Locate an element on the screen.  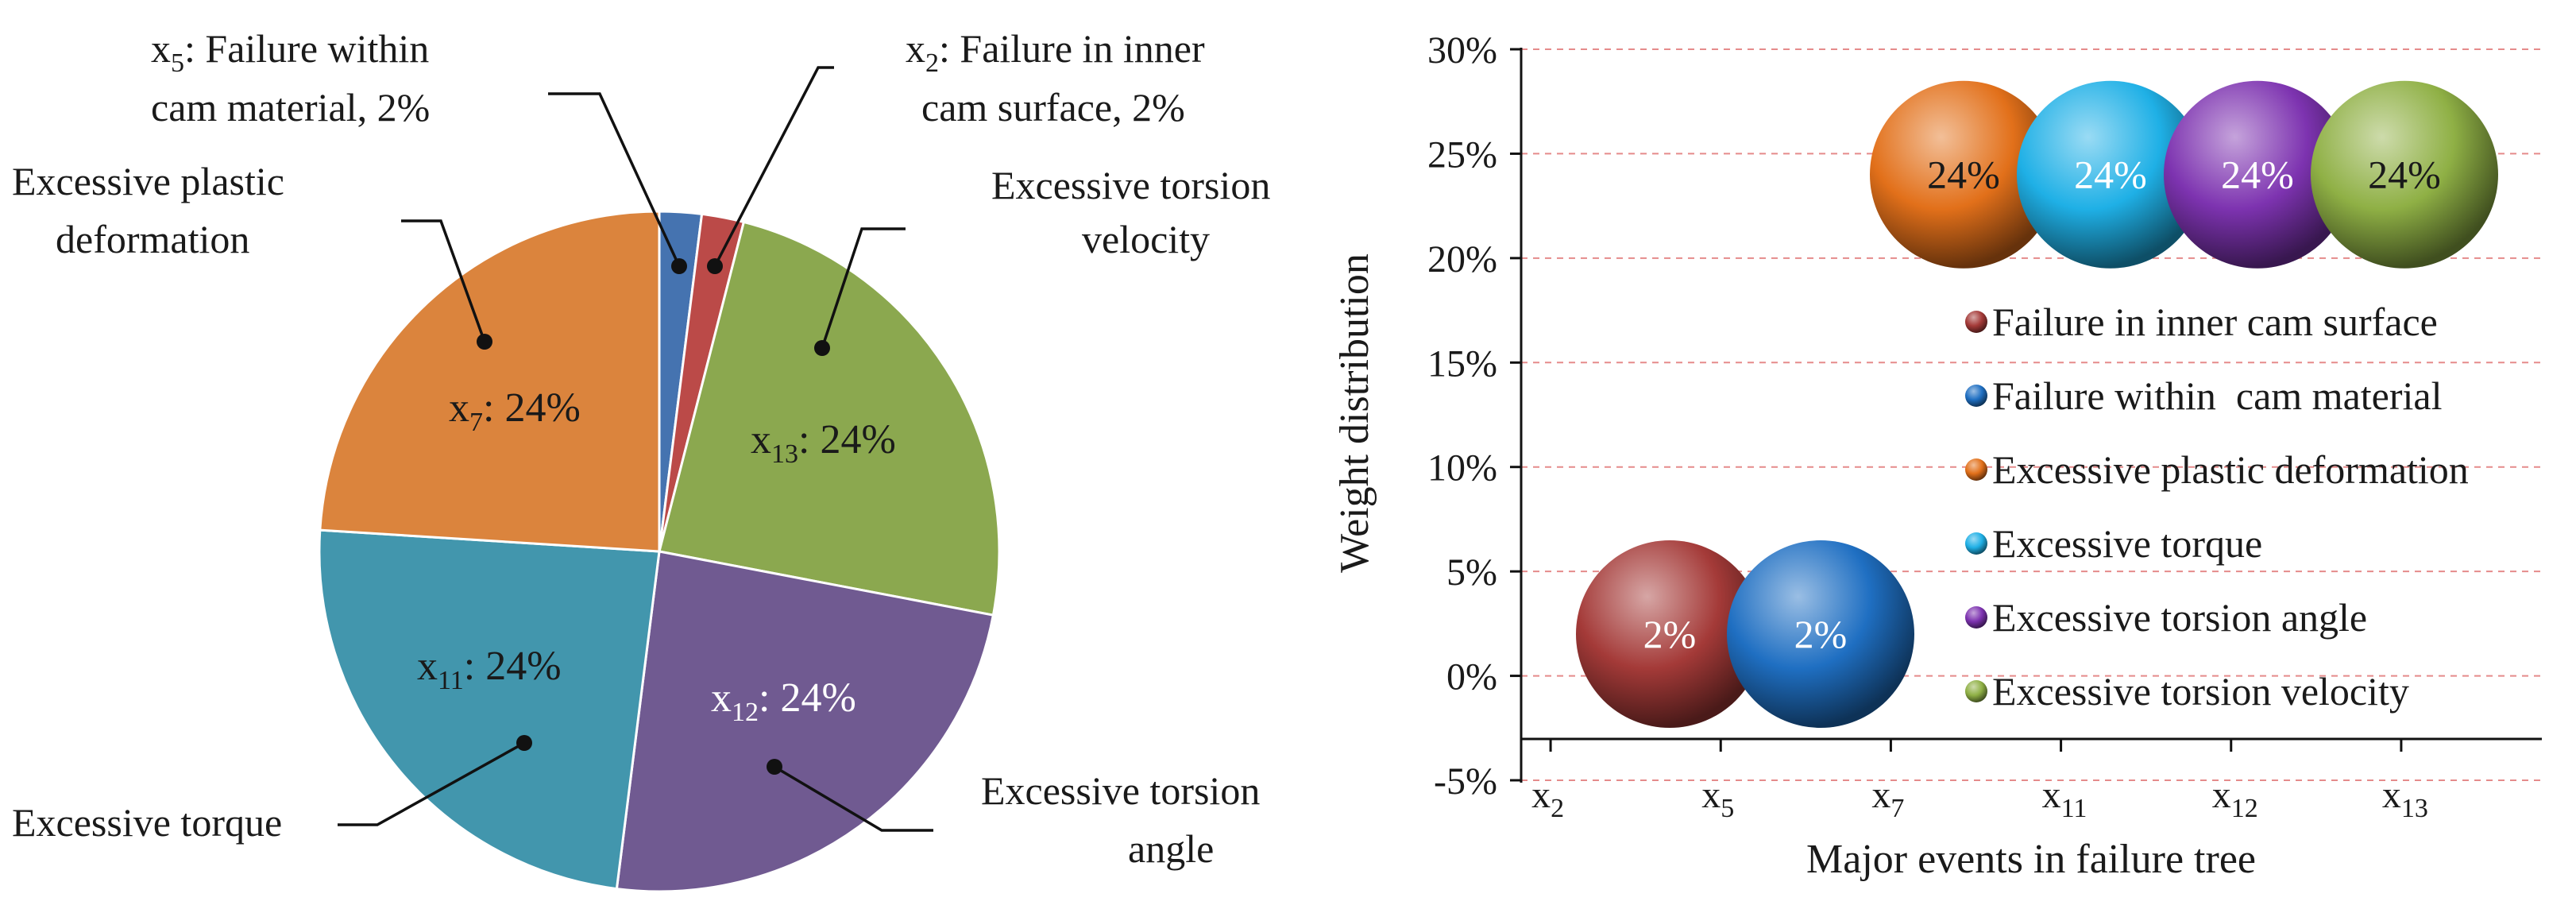
slice-label-x12: x12: 24% is located at coordinates (783, 701).